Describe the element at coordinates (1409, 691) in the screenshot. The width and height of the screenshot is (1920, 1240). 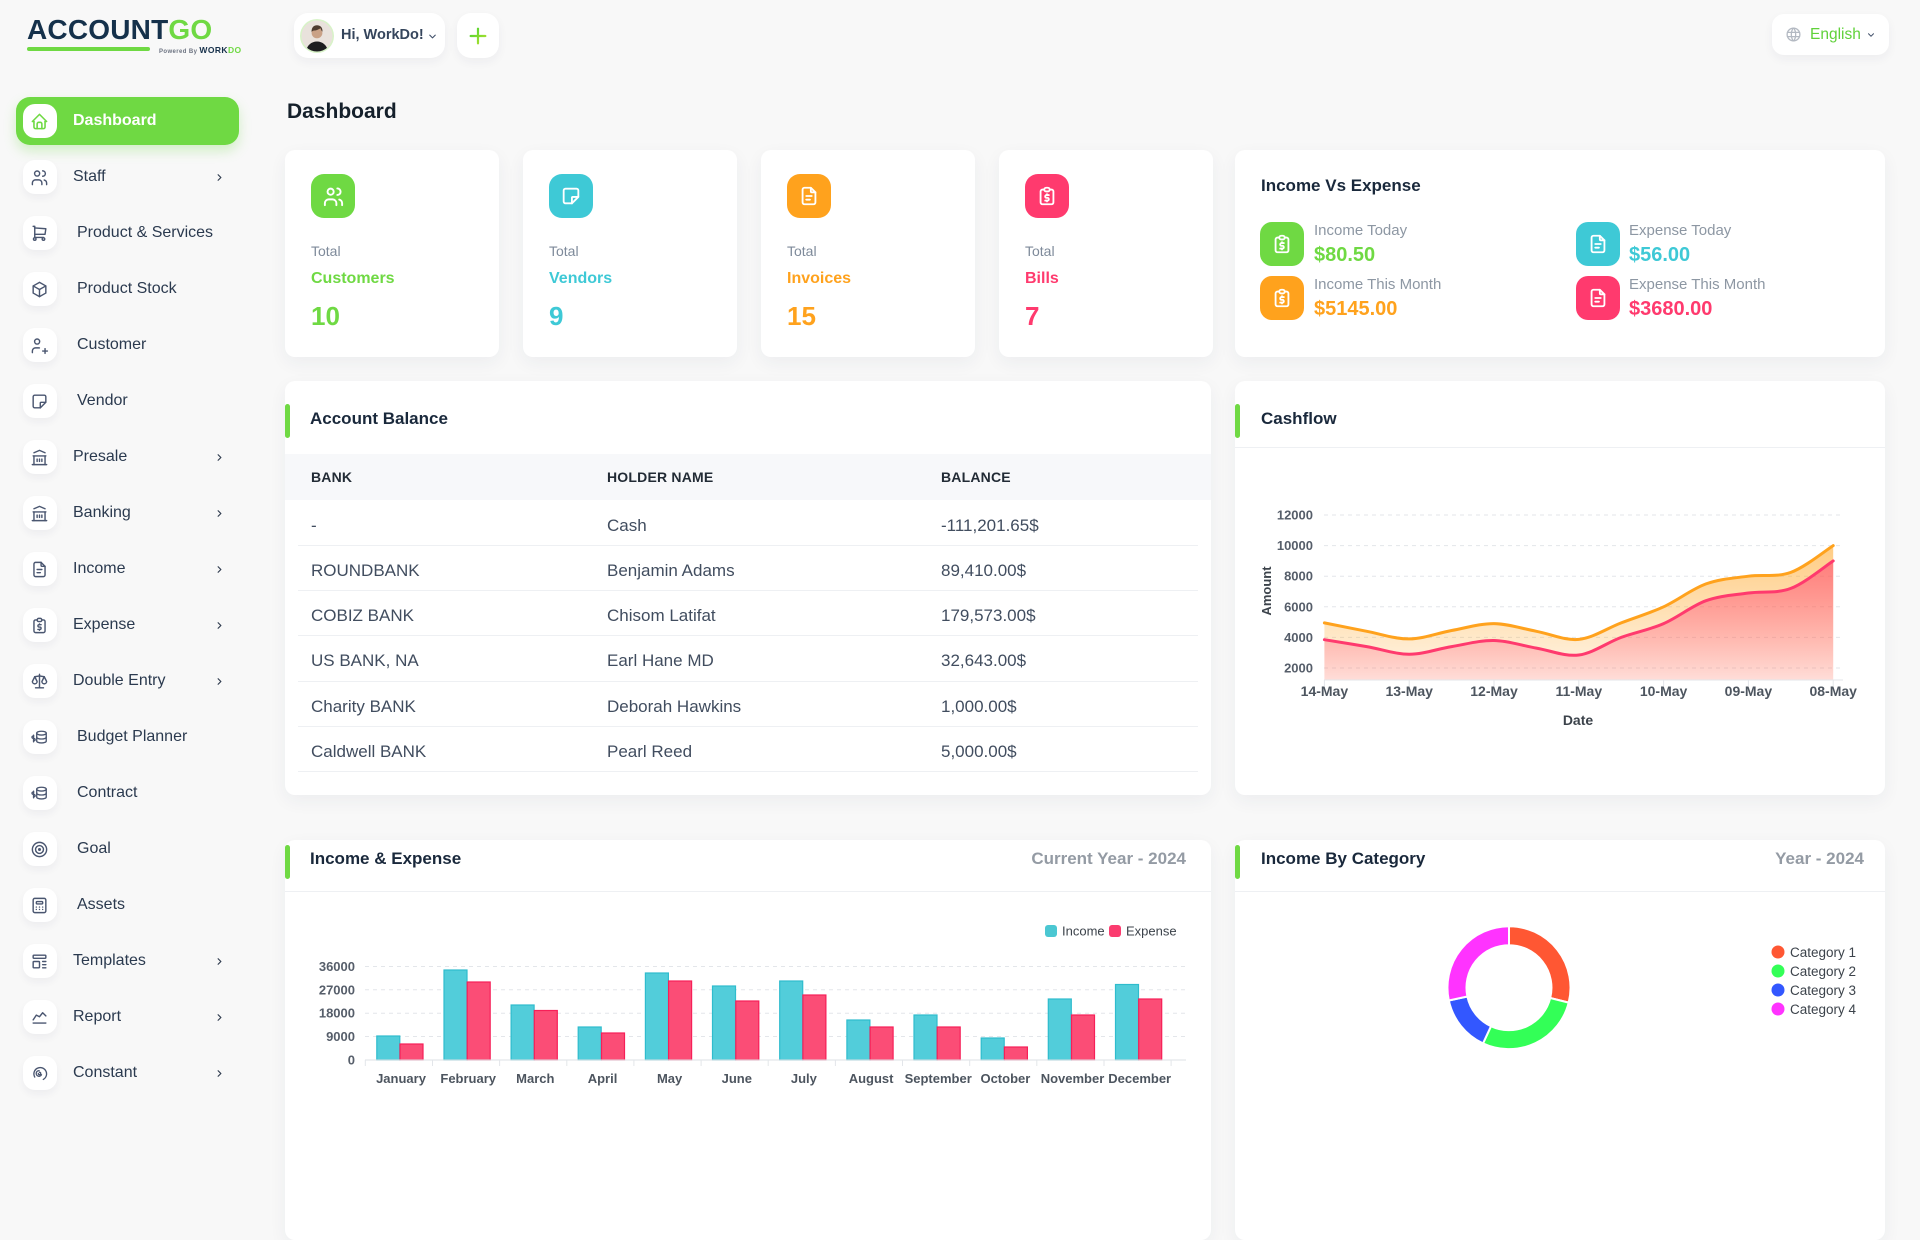
I see `svg-text: 13-May` at that location.